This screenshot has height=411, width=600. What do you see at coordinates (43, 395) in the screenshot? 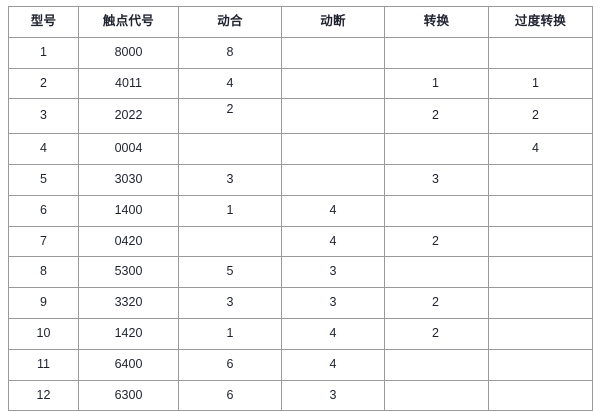
I see `cell-model: 12` at bounding box center [43, 395].